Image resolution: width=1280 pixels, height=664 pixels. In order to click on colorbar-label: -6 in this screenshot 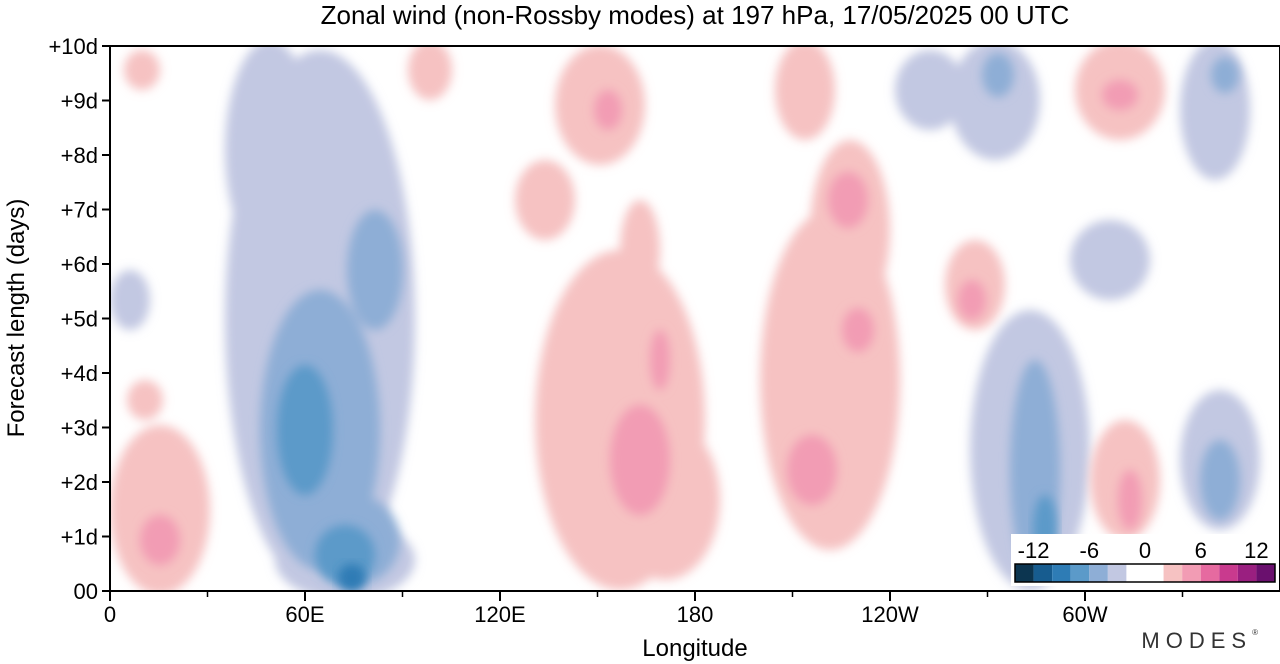, I will do `click(1090, 550)`.